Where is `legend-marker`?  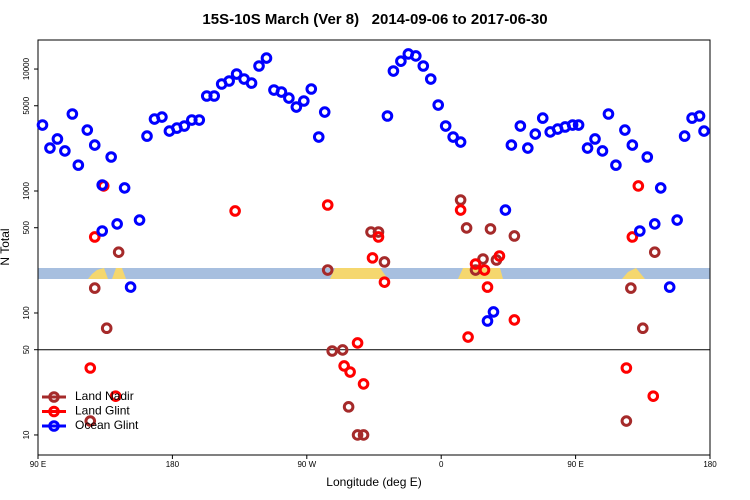
legend-marker is located at coordinates (54, 411).